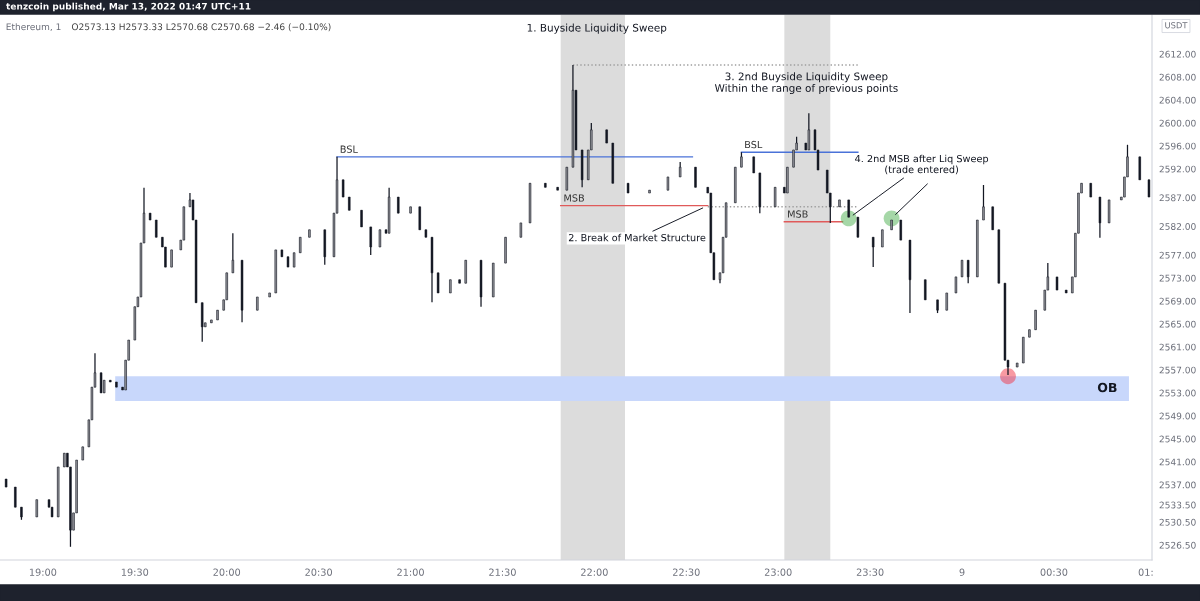 The height and width of the screenshot is (601, 1200). What do you see at coordinates (1177, 255) in the screenshot?
I see `y-tick-label: 2577.00` at bounding box center [1177, 255].